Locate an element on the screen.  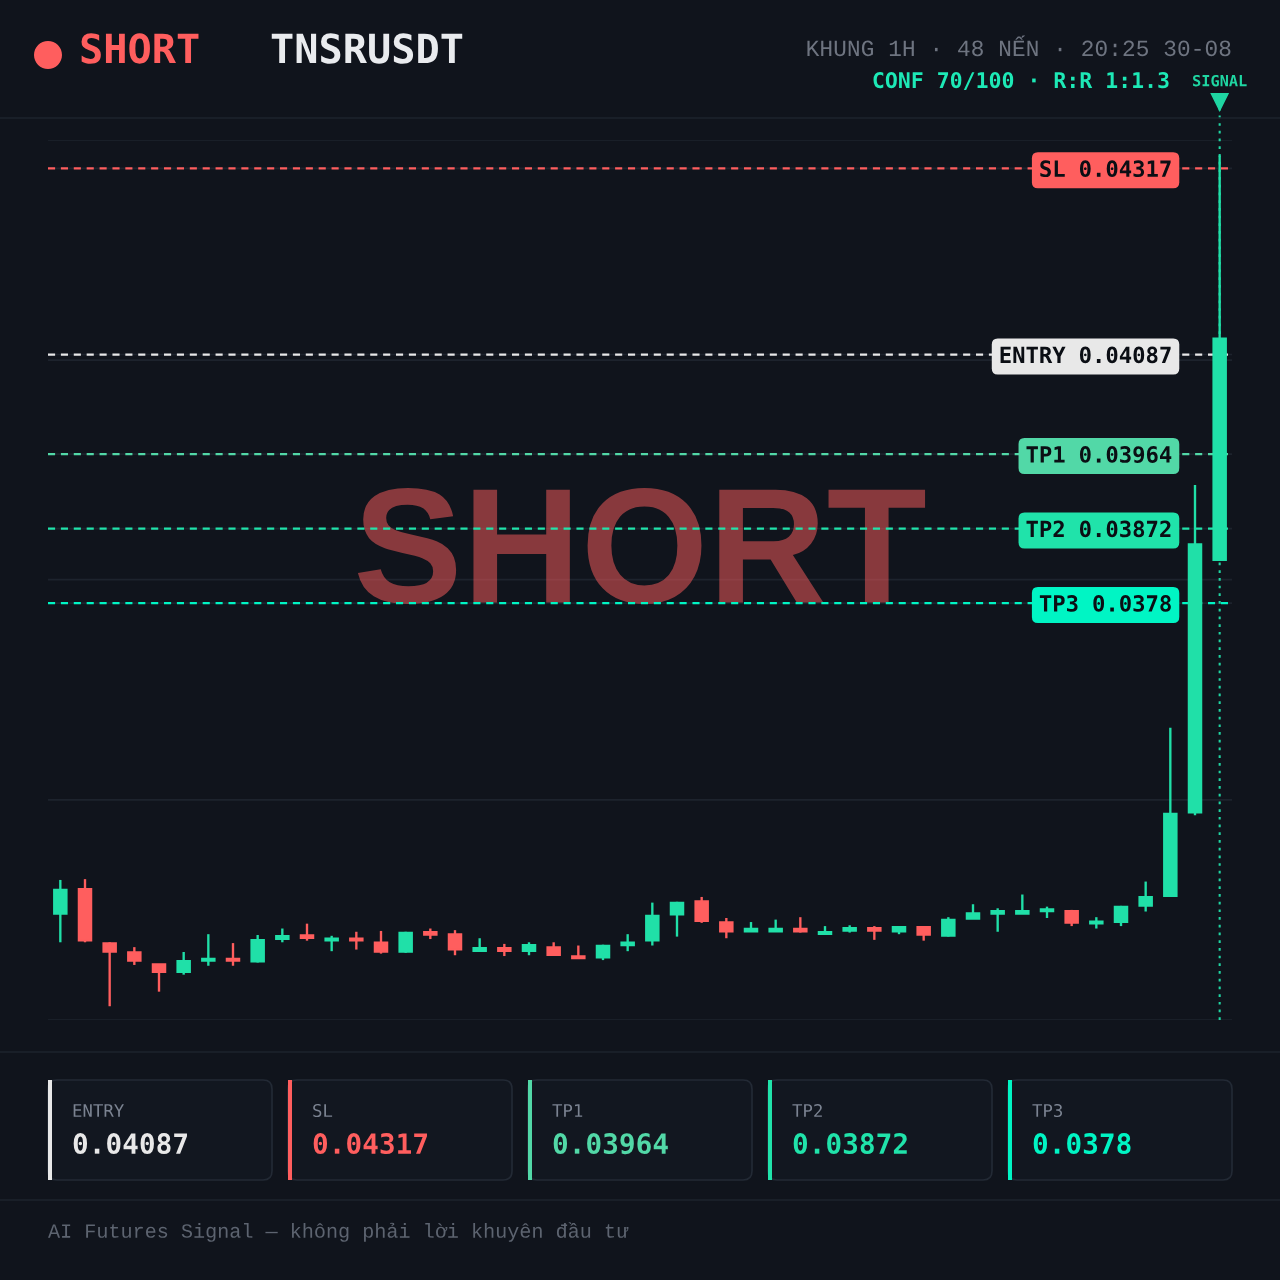
chart-title: TNSRUSDT is located at coordinates (367, 48).